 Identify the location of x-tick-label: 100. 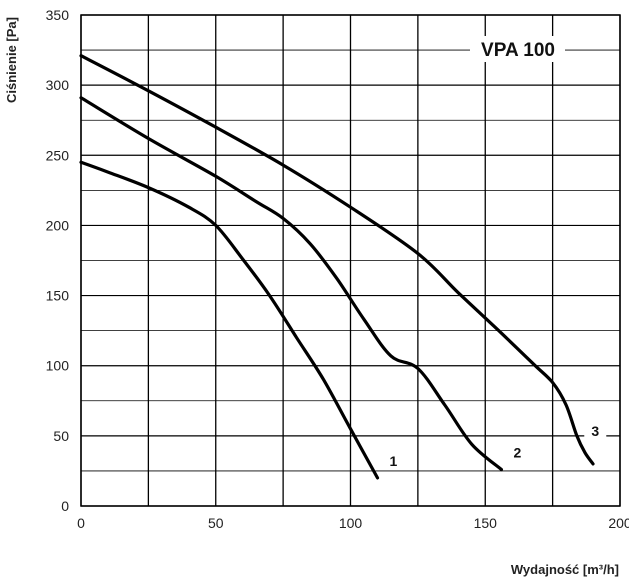
(351, 523).